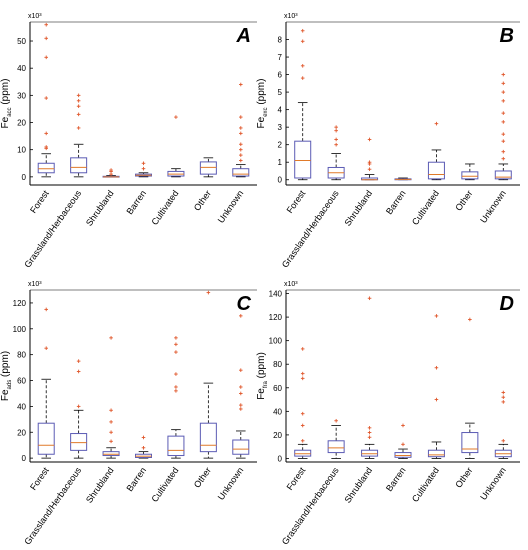 This screenshot has height=550, width=528. What do you see at coordinates (280, 127) in the screenshot?
I see `y-tick-label: 3` at bounding box center [280, 127].